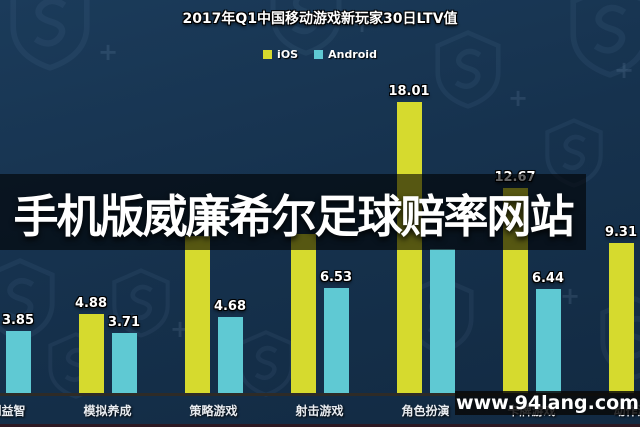 Image resolution: width=640 pixels, height=427 pixels. What do you see at coordinates (230, 306) in the screenshot?
I see `value-label-android-2: 4.68` at bounding box center [230, 306].